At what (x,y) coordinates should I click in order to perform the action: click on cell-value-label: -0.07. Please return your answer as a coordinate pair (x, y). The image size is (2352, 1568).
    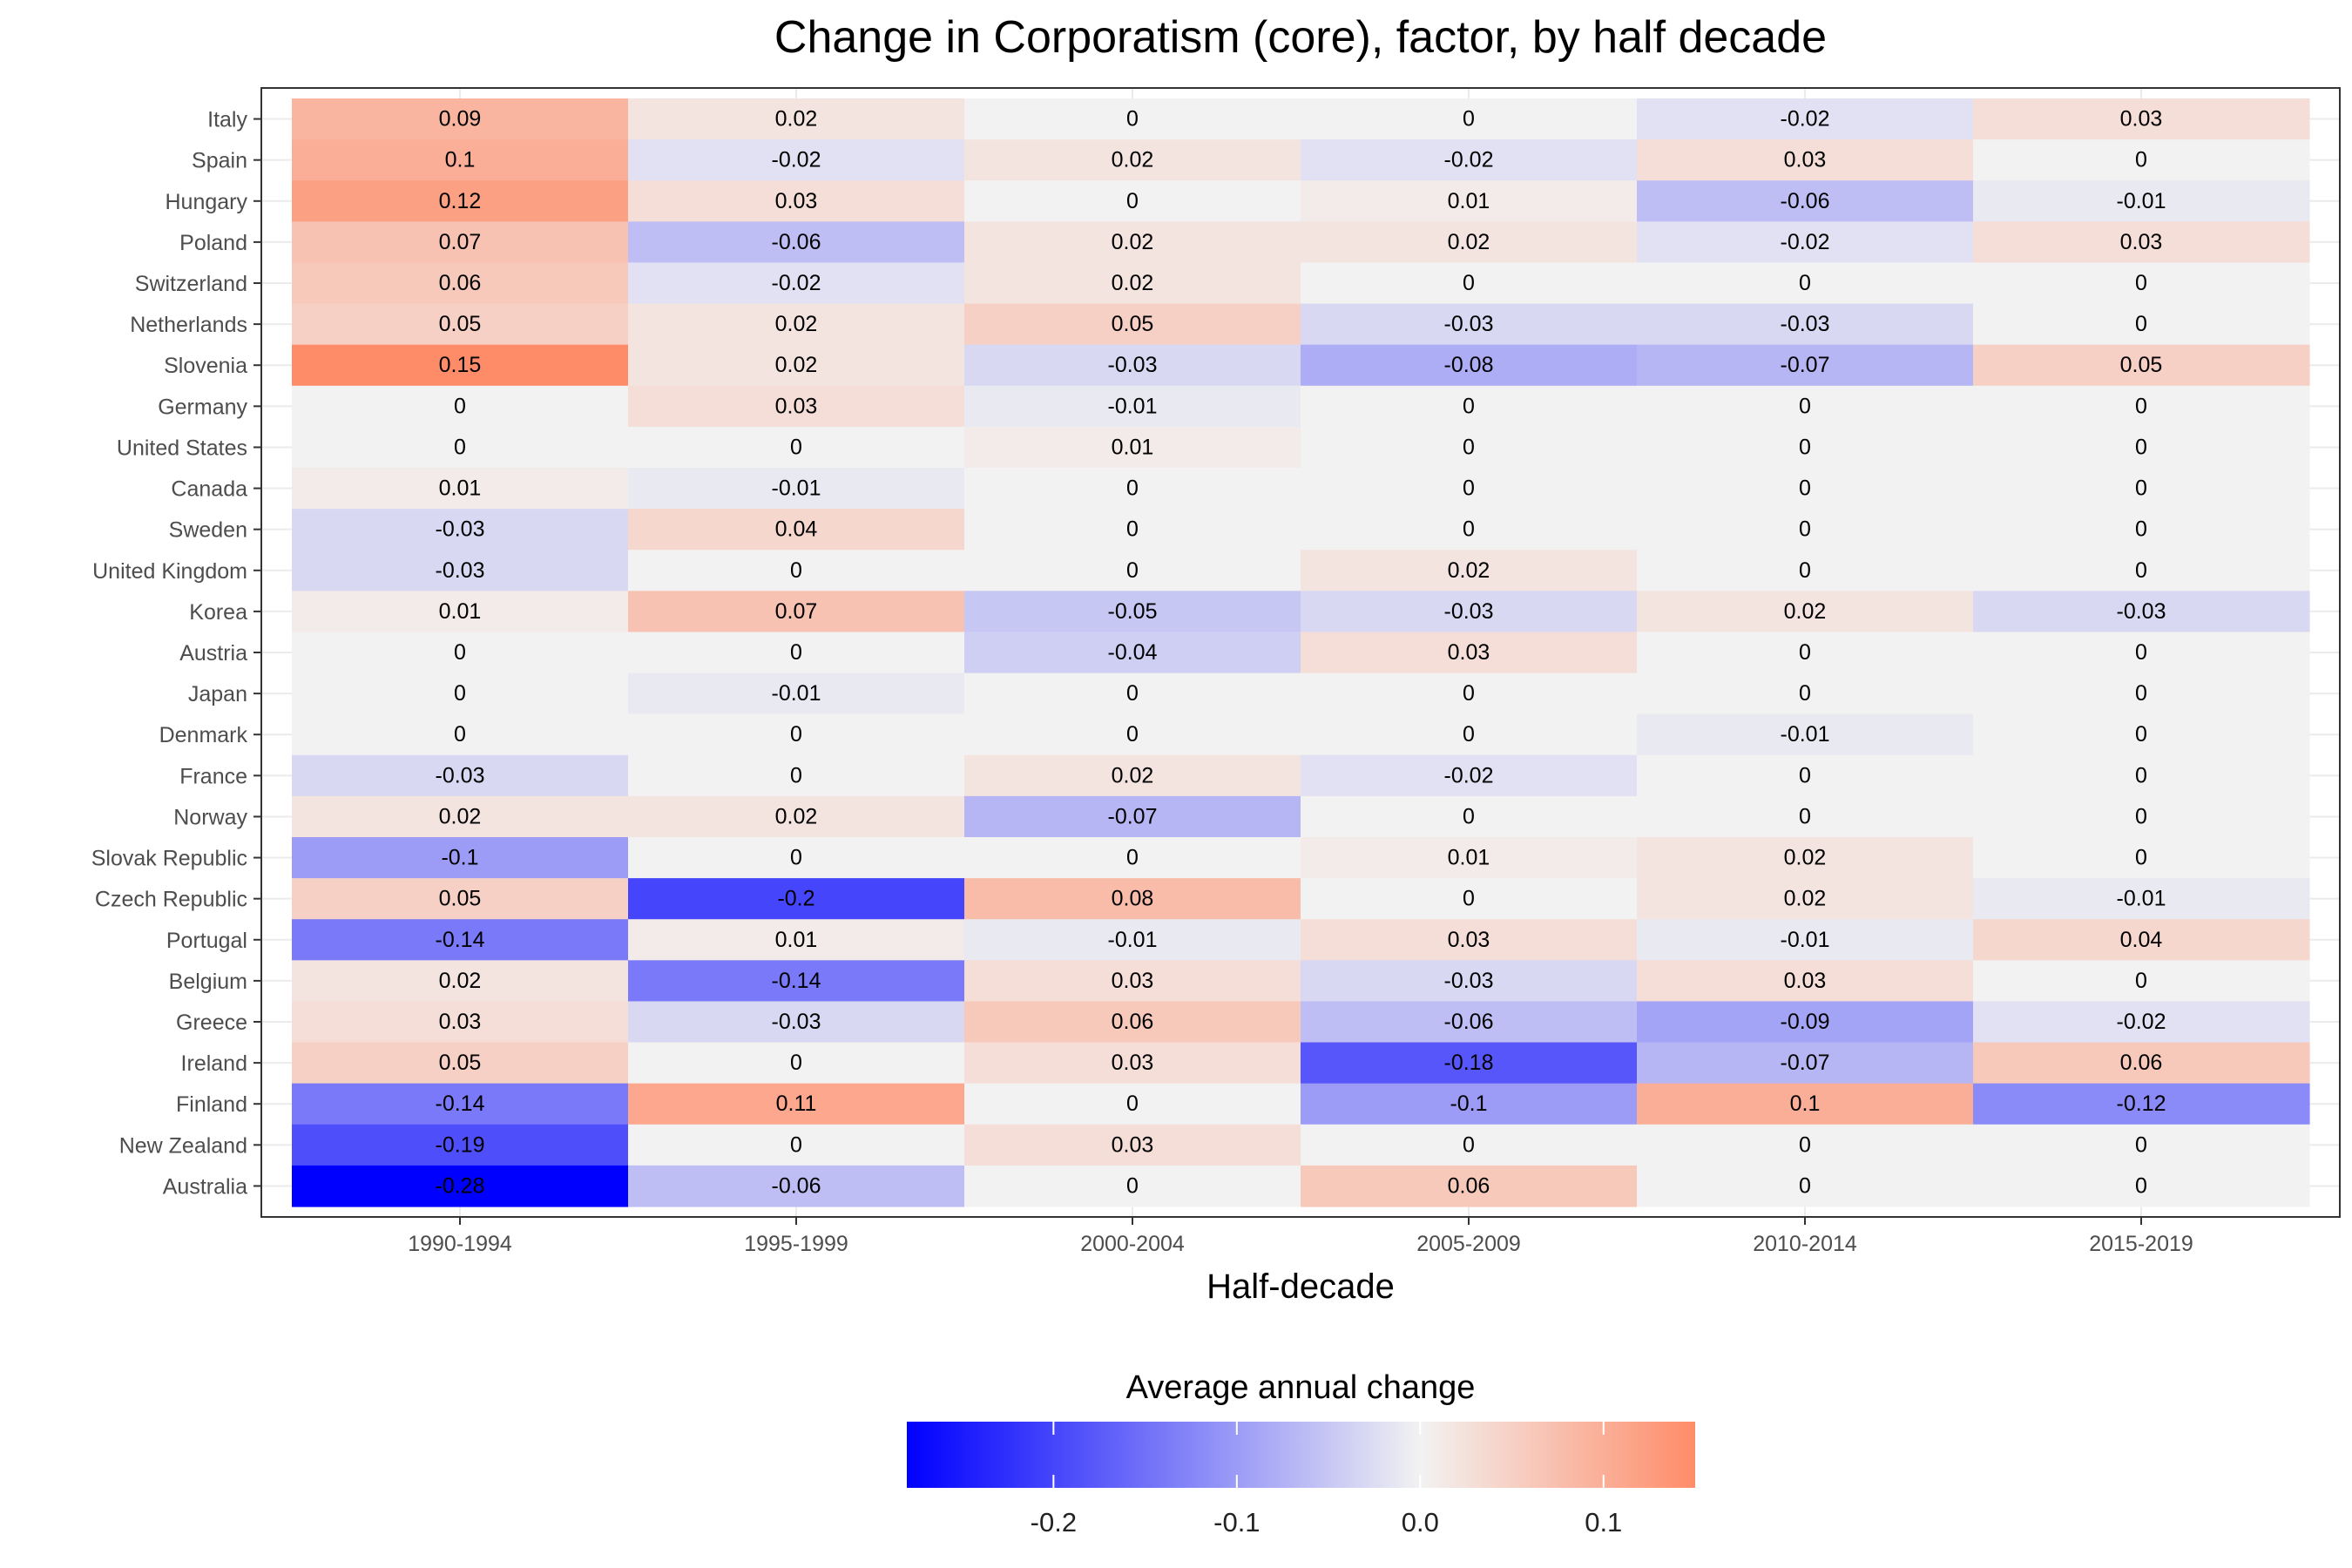
    Looking at the image, I should click on (1805, 1063).